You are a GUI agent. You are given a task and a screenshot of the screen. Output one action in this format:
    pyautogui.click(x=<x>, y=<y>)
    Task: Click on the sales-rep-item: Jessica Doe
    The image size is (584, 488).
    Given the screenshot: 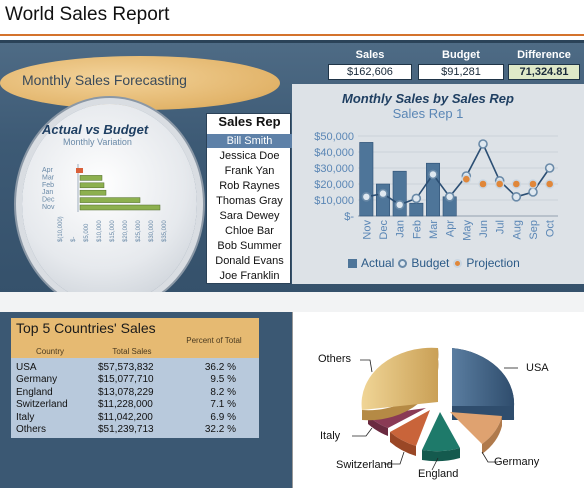 What is the action you would take?
    pyautogui.click(x=249, y=156)
    